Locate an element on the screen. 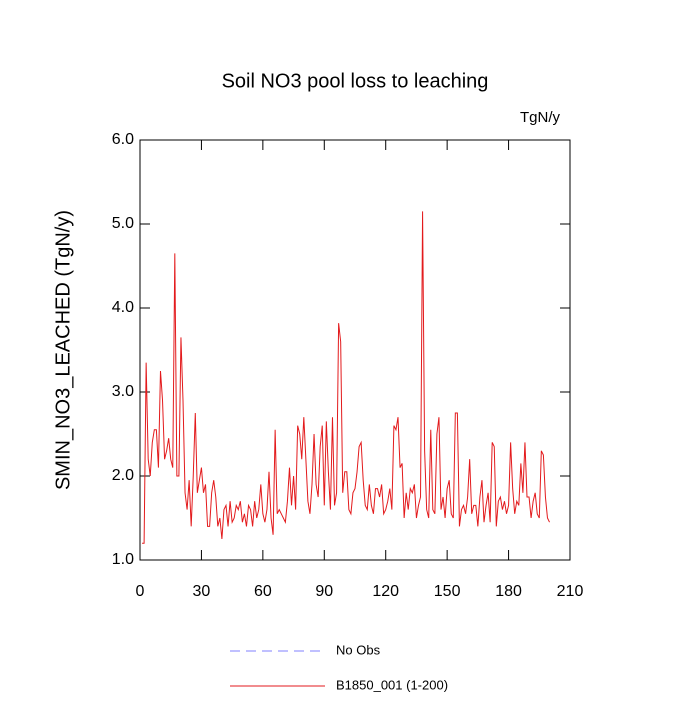 The height and width of the screenshot is (705, 700). y-tick-label: 6.0 is located at coordinates (123, 139).